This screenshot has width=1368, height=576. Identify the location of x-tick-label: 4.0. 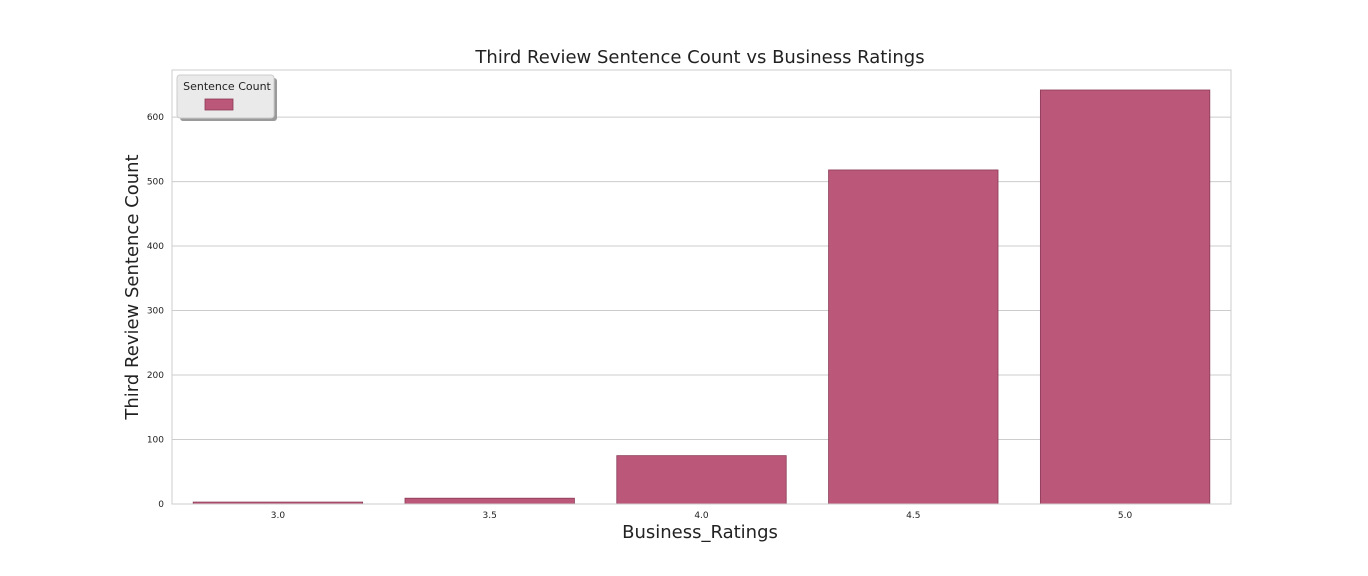
(701, 516).